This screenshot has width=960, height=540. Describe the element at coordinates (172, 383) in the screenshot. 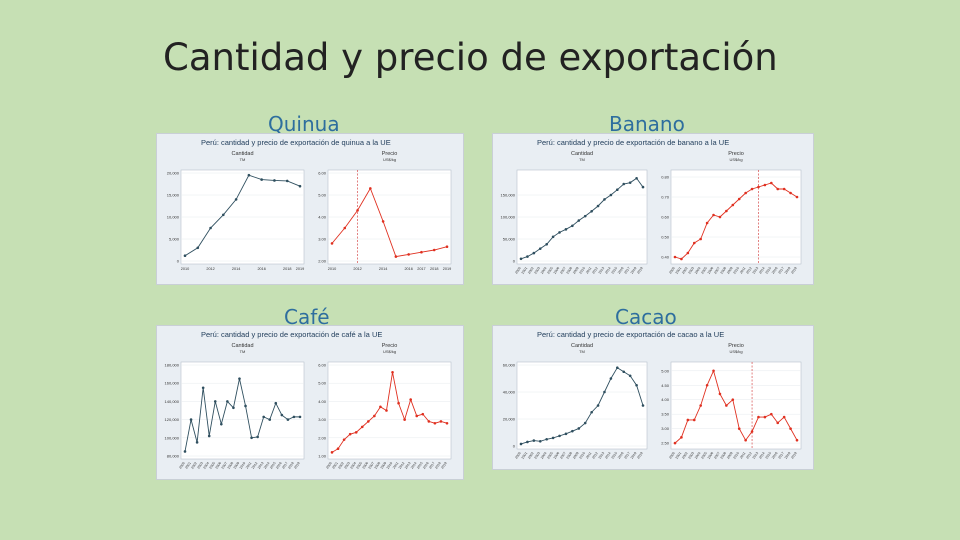

I see `cafe-quantity-ytick-label: 160,000` at that location.